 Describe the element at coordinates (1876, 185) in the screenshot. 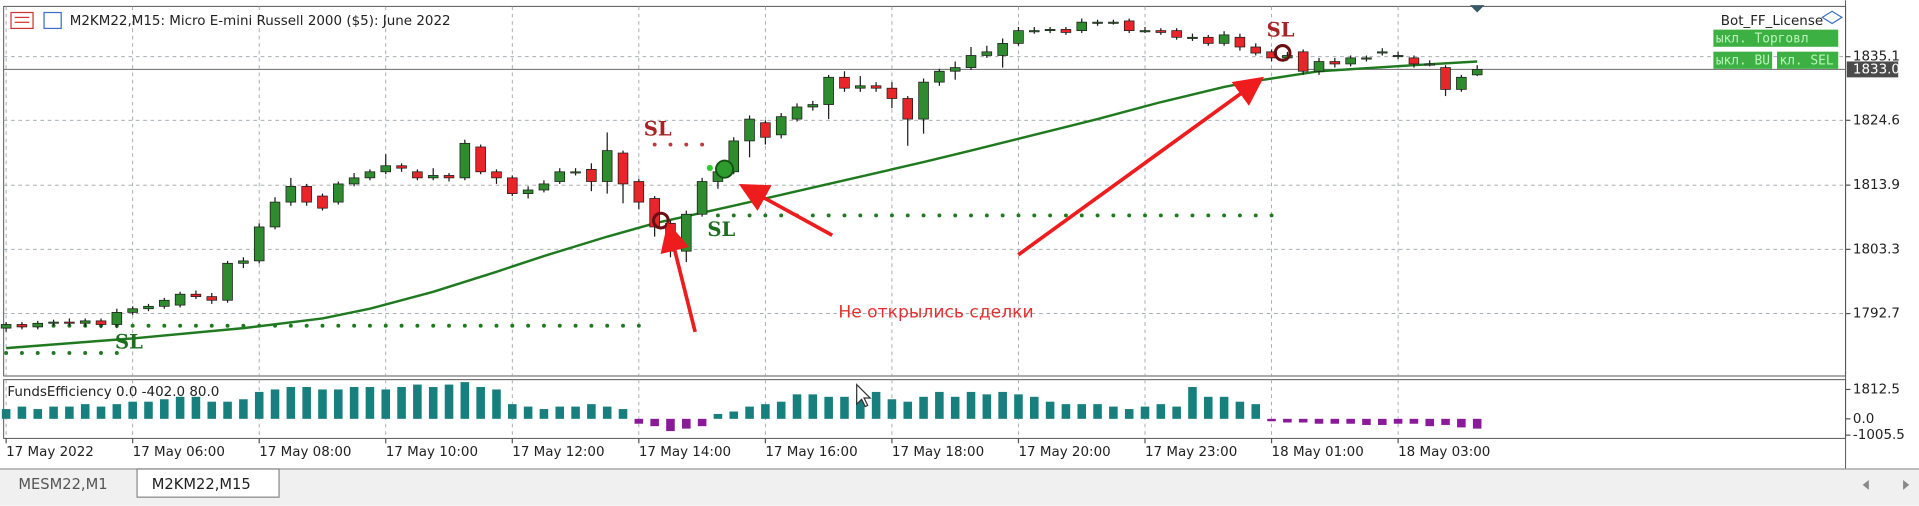

I see `y-tick-label: 1813.9` at that location.